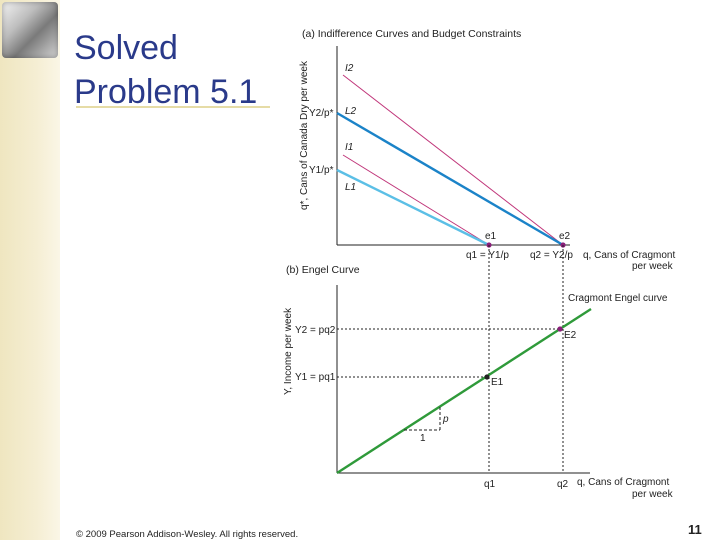 The image size is (720, 540). What do you see at coordinates (570, 335) in the screenshot?
I see `label-E2: E2` at bounding box center [570, 335].